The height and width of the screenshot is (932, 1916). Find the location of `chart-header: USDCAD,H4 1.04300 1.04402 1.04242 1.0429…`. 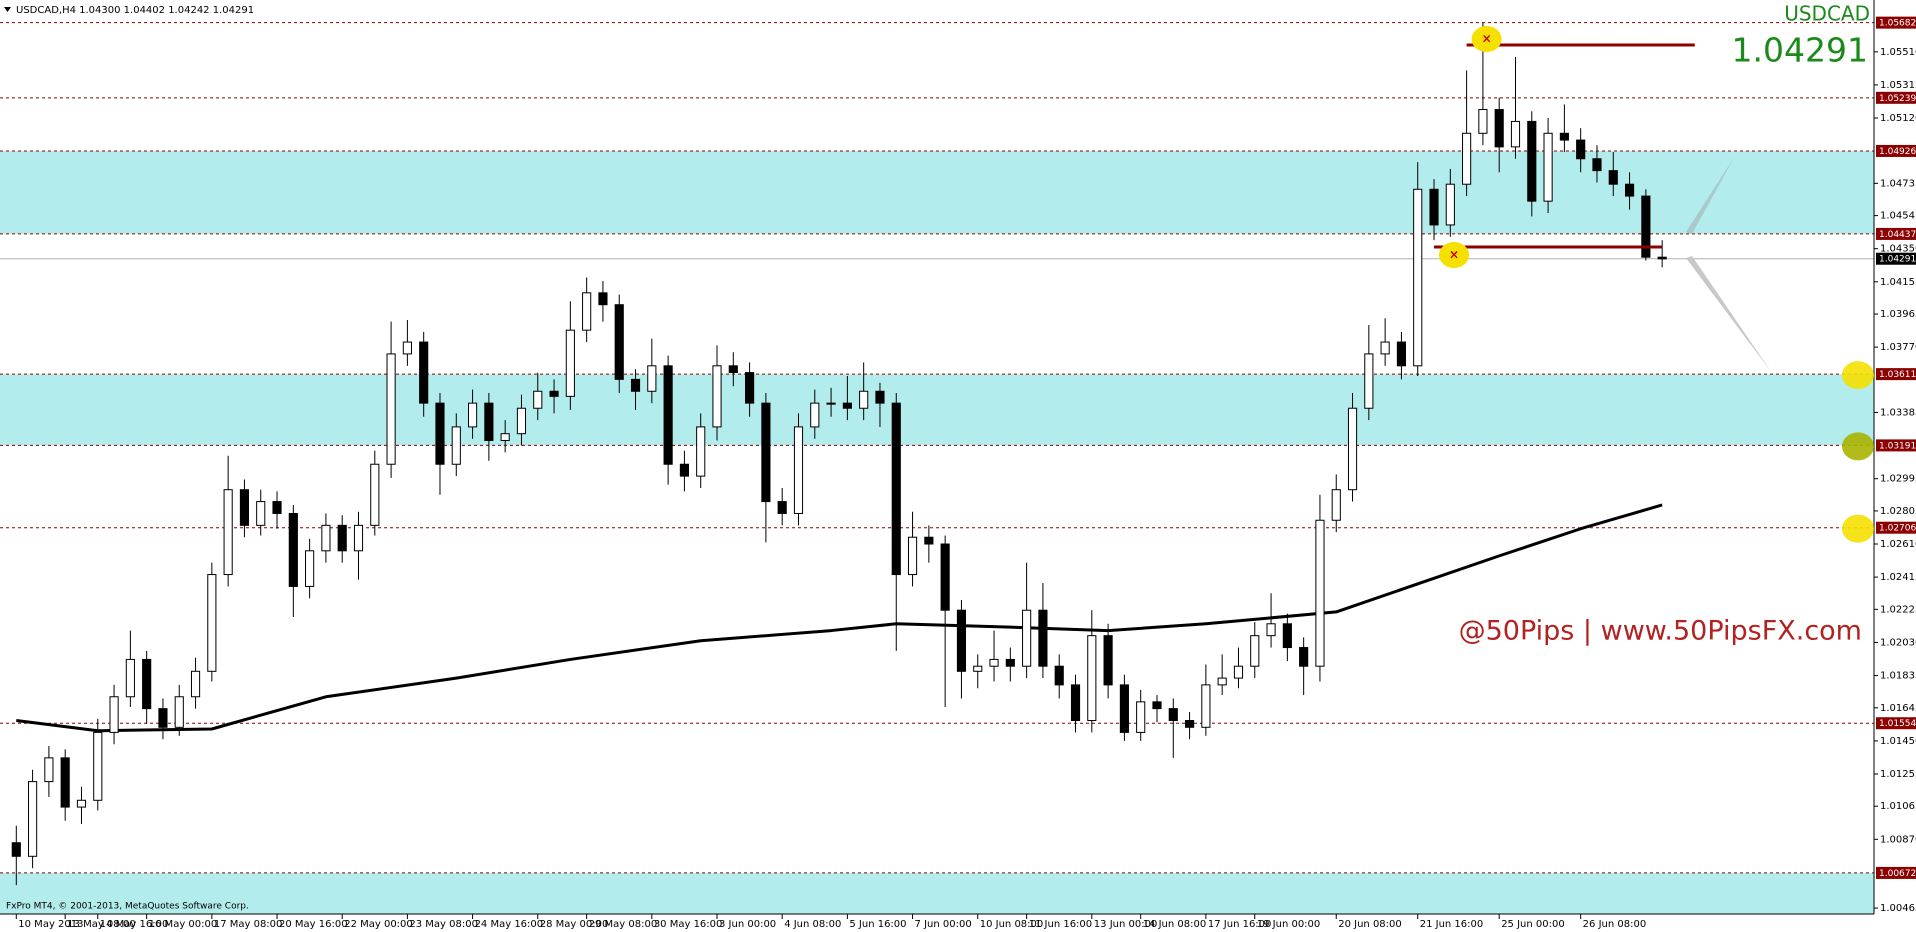

chart-header: USDCAD,H4 1.04300 1.04402 1.04242 1.0429… is located at coordinates (135, 10).